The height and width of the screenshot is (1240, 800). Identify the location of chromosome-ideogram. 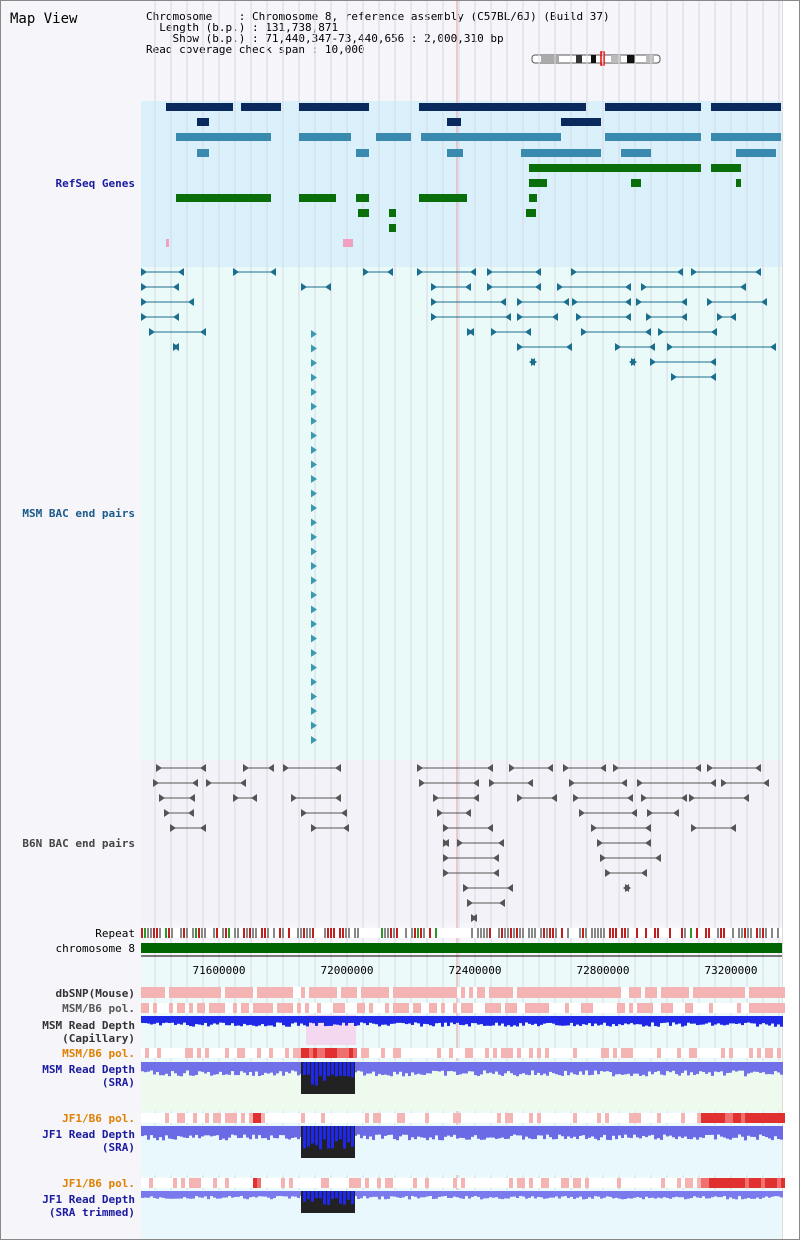
(596, 58).